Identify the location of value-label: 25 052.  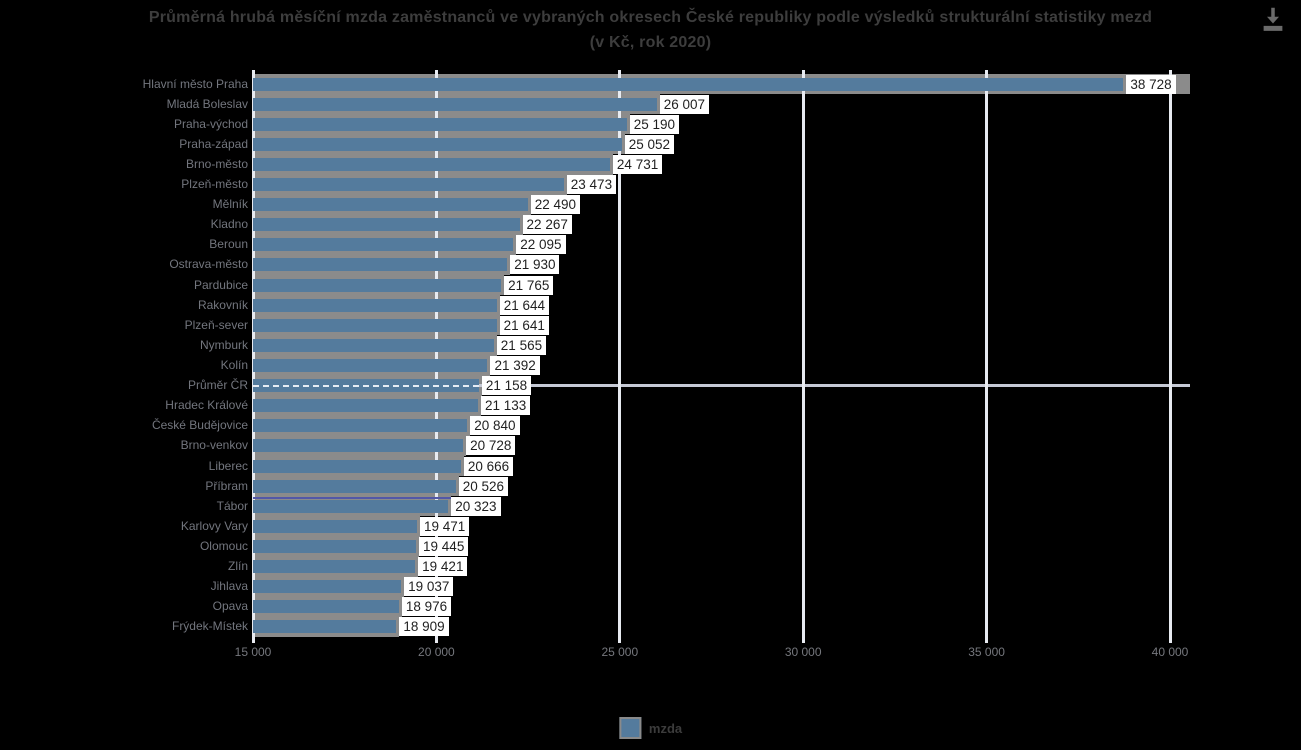
(649, 144).